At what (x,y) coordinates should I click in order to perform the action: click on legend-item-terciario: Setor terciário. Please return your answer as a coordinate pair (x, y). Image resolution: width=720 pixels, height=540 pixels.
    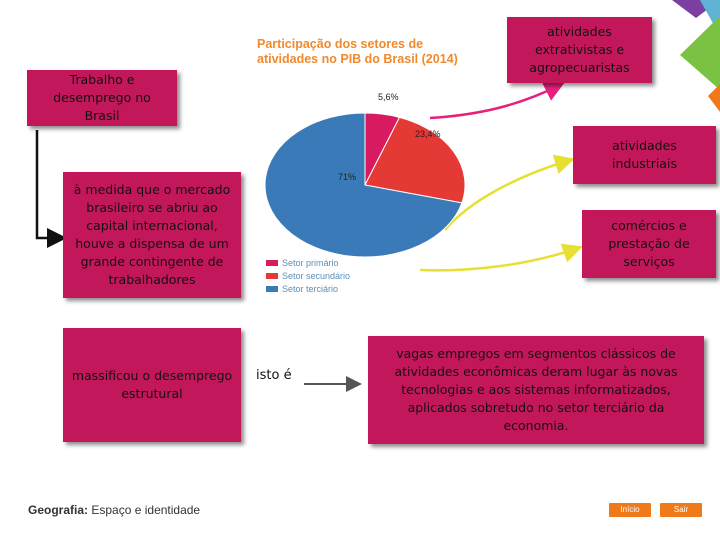
    Looking at the image, I should click on (302, 289).